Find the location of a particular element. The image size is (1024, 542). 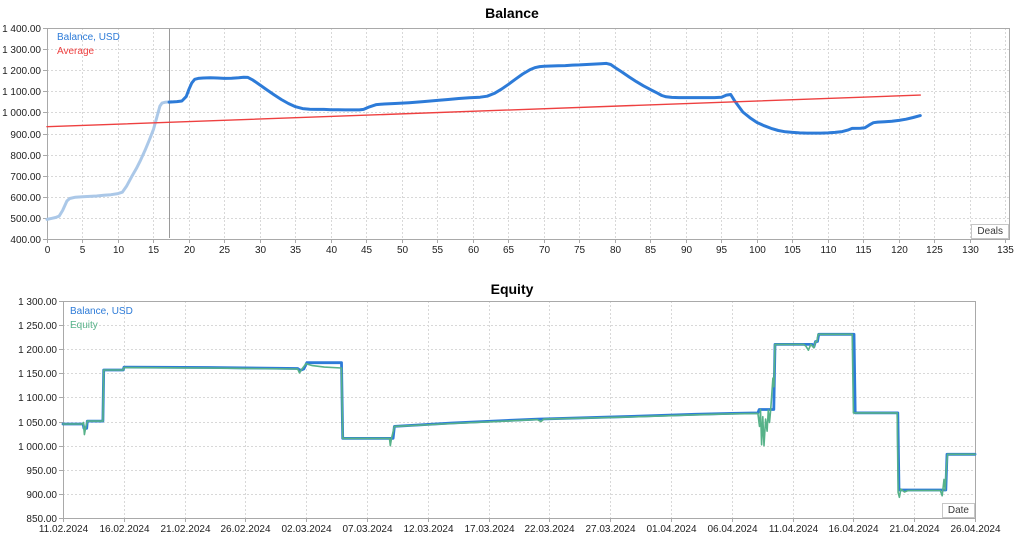

x-tick-label: 50 is located at coordinates (403, 250).